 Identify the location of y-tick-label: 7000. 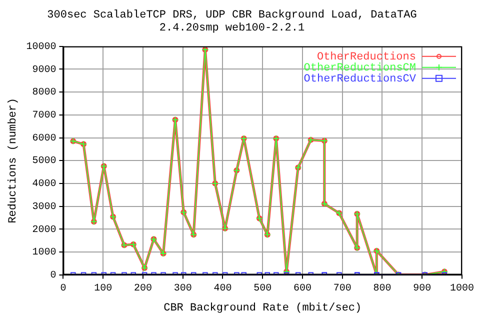
(44, 116).